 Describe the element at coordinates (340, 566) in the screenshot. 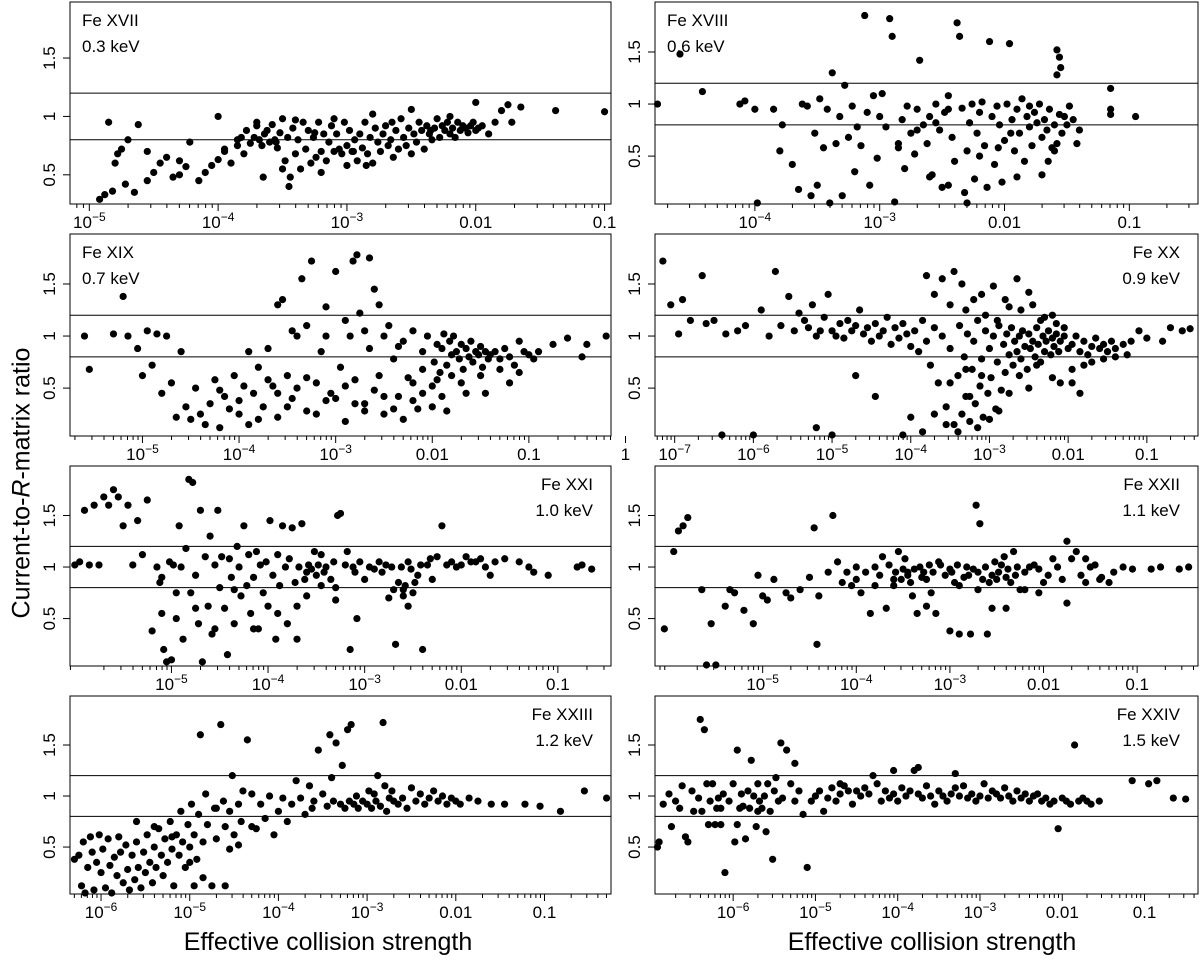

I see `panel-frame` at that location.